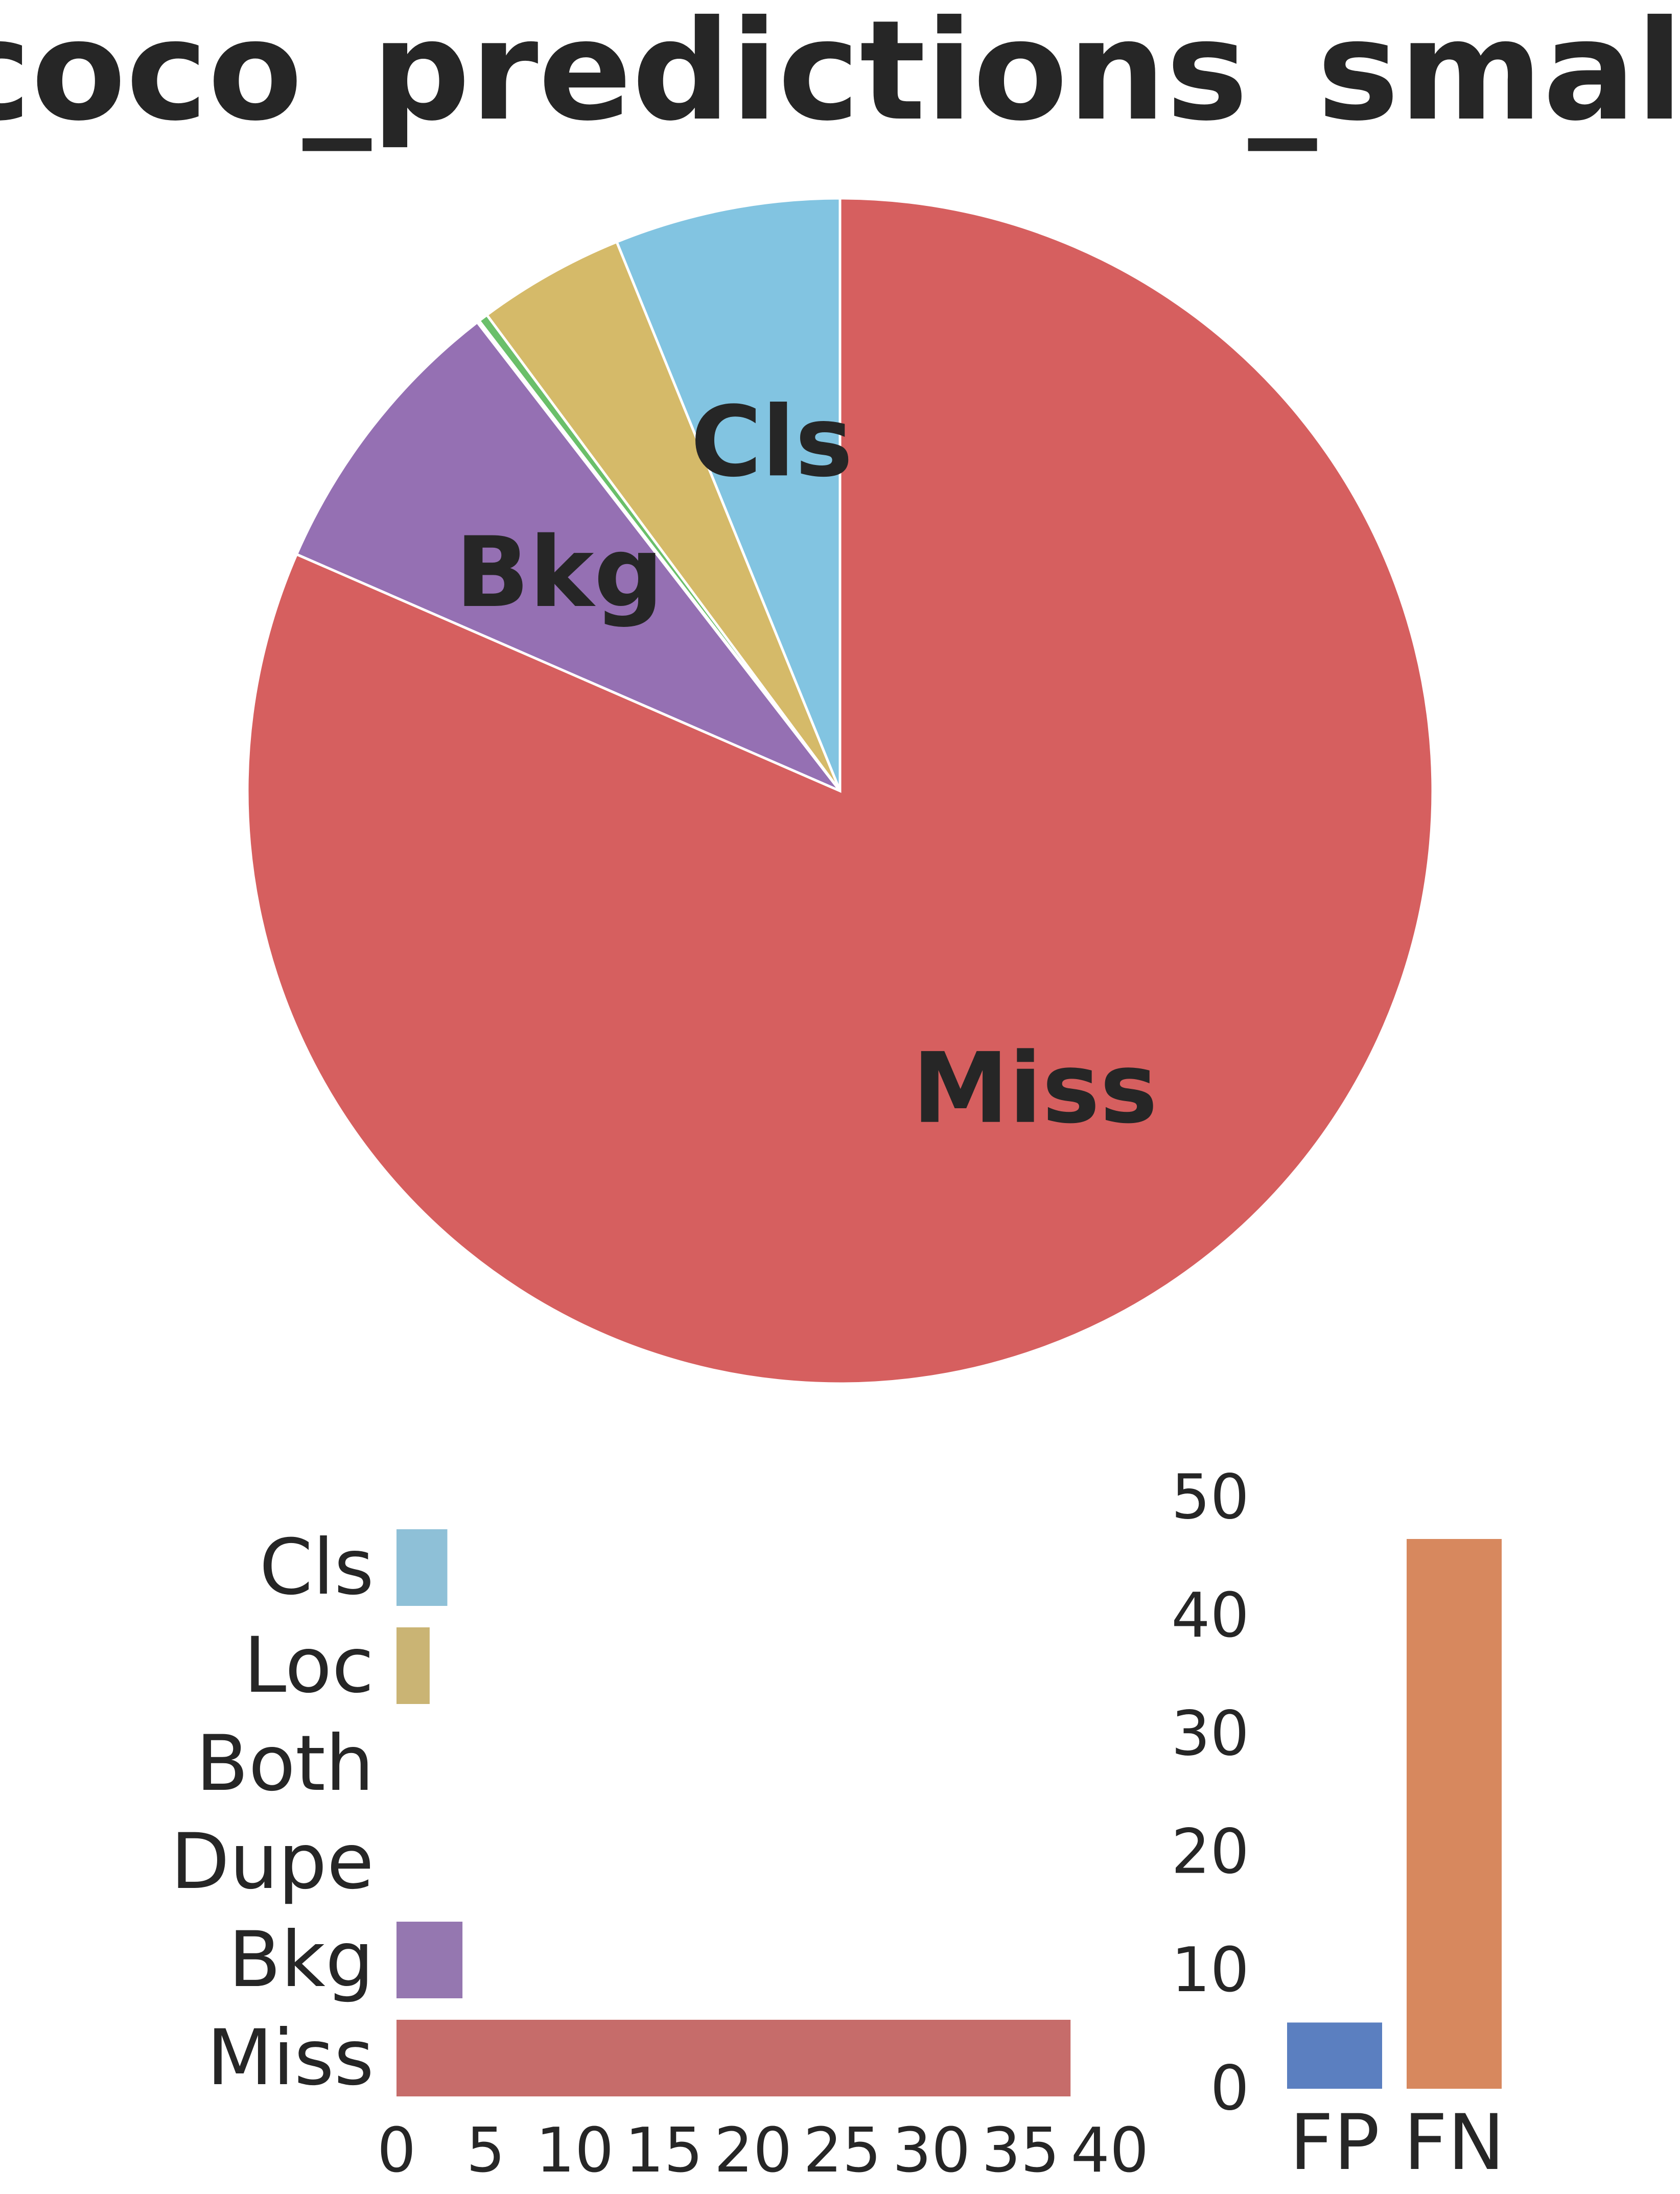  What do you see at coordinates (285, 1763) in the screenshot?
I see `category-label-both: Both` at bounding box center [285, 1763].